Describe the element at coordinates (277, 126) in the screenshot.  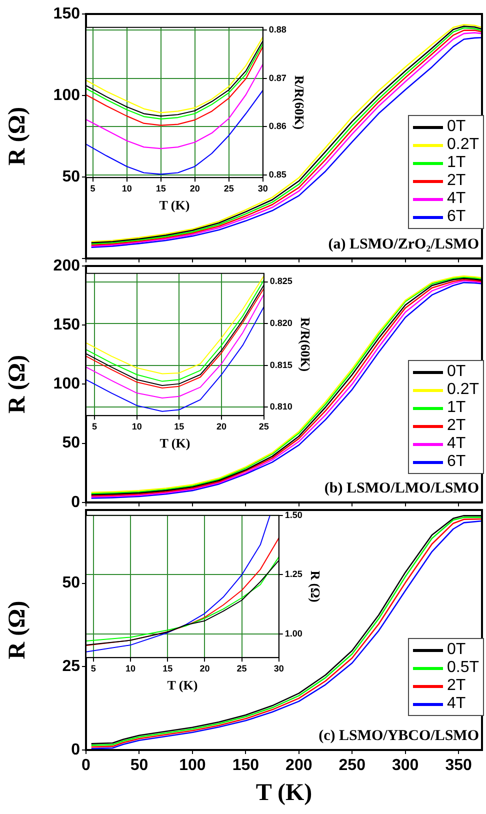
I see `y2-tick-label: 0.86` at that location.